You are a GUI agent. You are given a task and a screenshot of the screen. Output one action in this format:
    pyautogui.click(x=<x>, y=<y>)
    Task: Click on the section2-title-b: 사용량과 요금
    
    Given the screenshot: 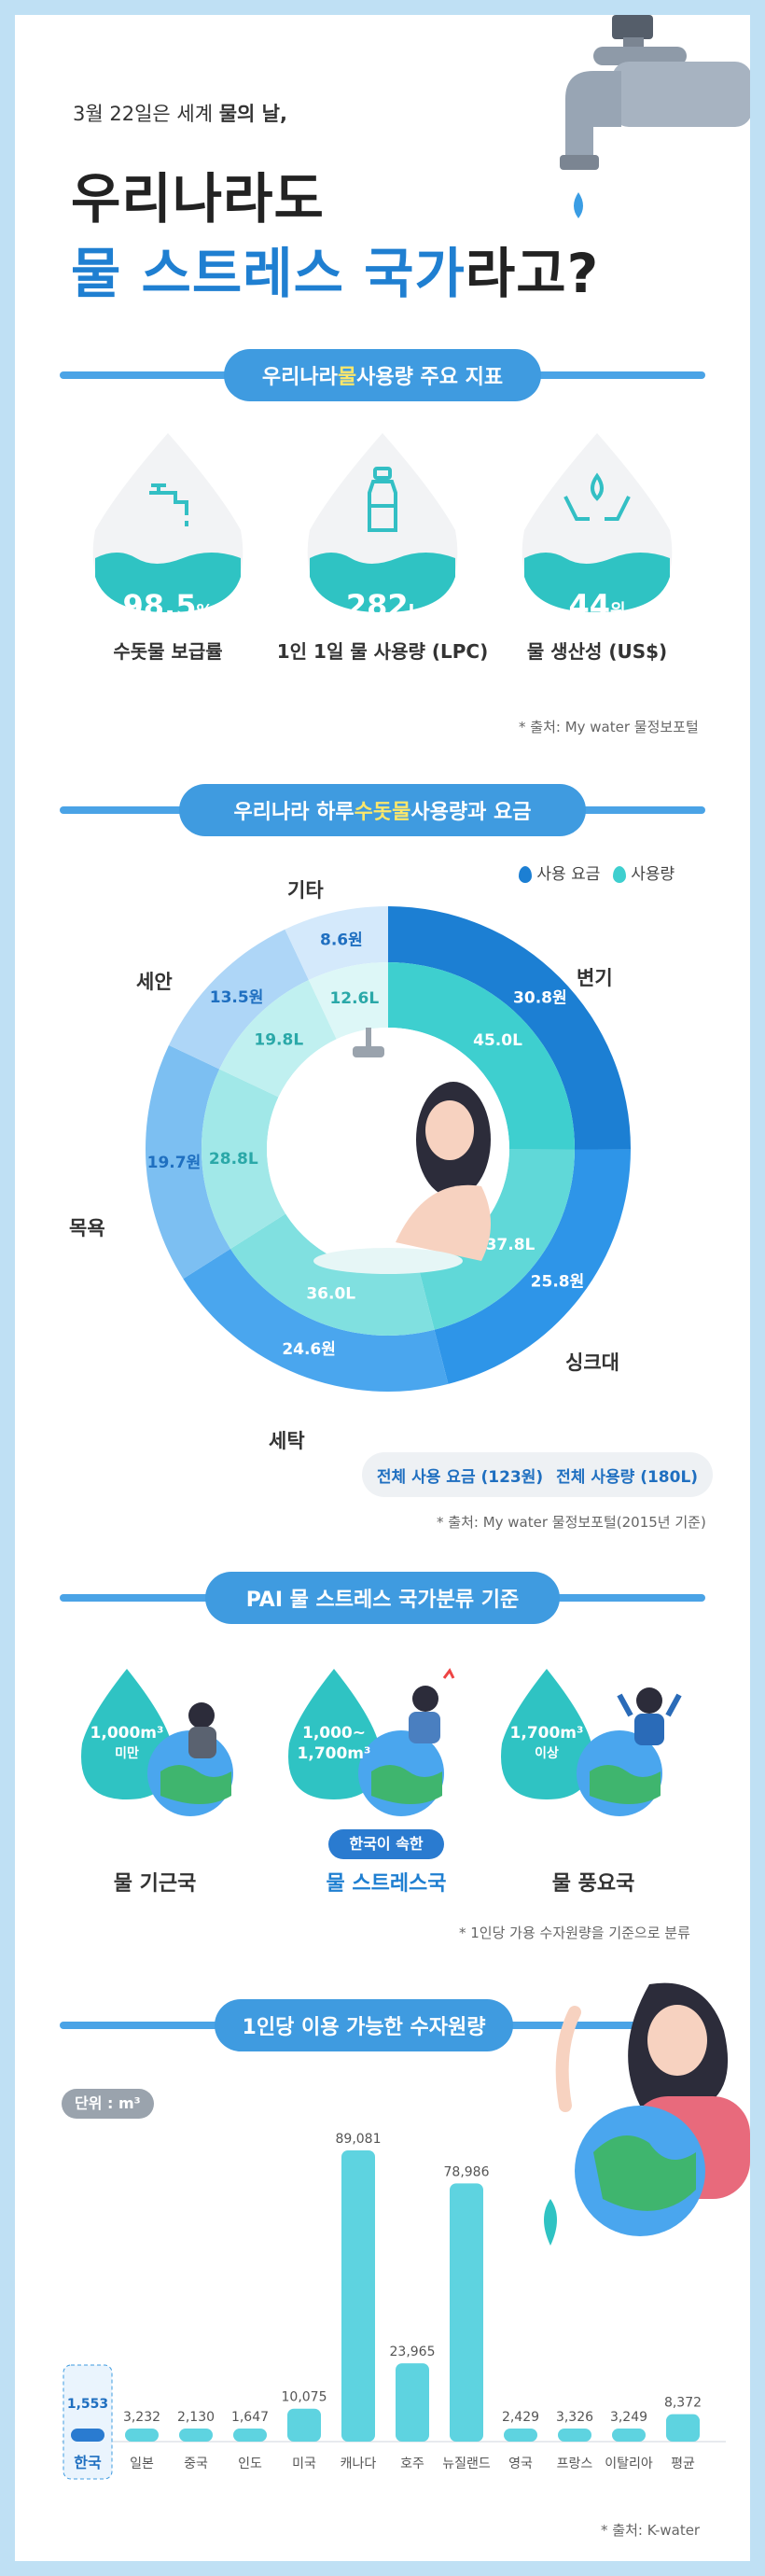 What is the action you would take?
    pyautogui.click(x=471, y=812)
    